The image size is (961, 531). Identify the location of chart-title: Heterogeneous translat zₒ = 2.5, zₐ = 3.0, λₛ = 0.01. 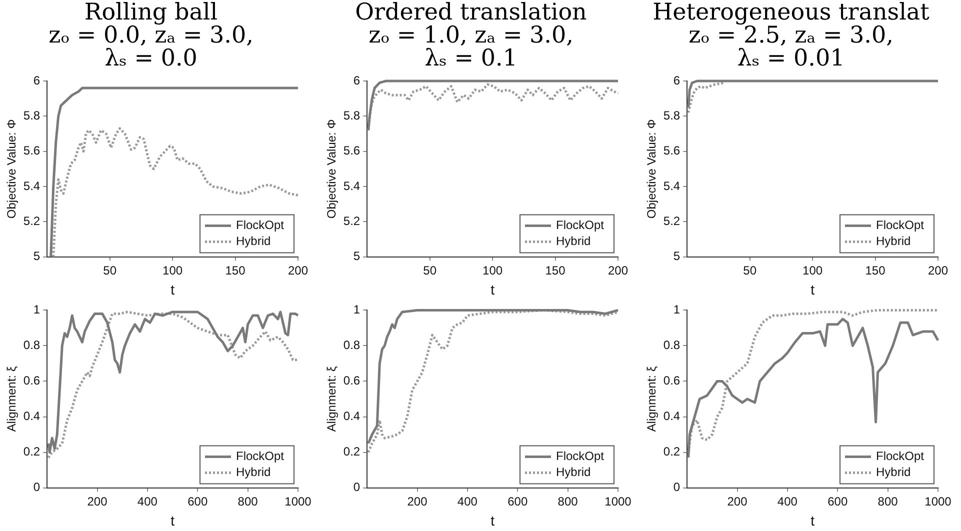
(791, 36).